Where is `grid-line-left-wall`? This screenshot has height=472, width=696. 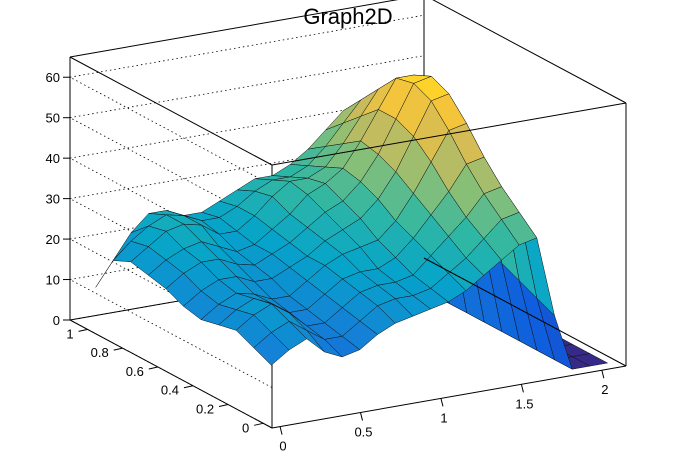 grid-line-left-wall is located at coordinates (171, 131).